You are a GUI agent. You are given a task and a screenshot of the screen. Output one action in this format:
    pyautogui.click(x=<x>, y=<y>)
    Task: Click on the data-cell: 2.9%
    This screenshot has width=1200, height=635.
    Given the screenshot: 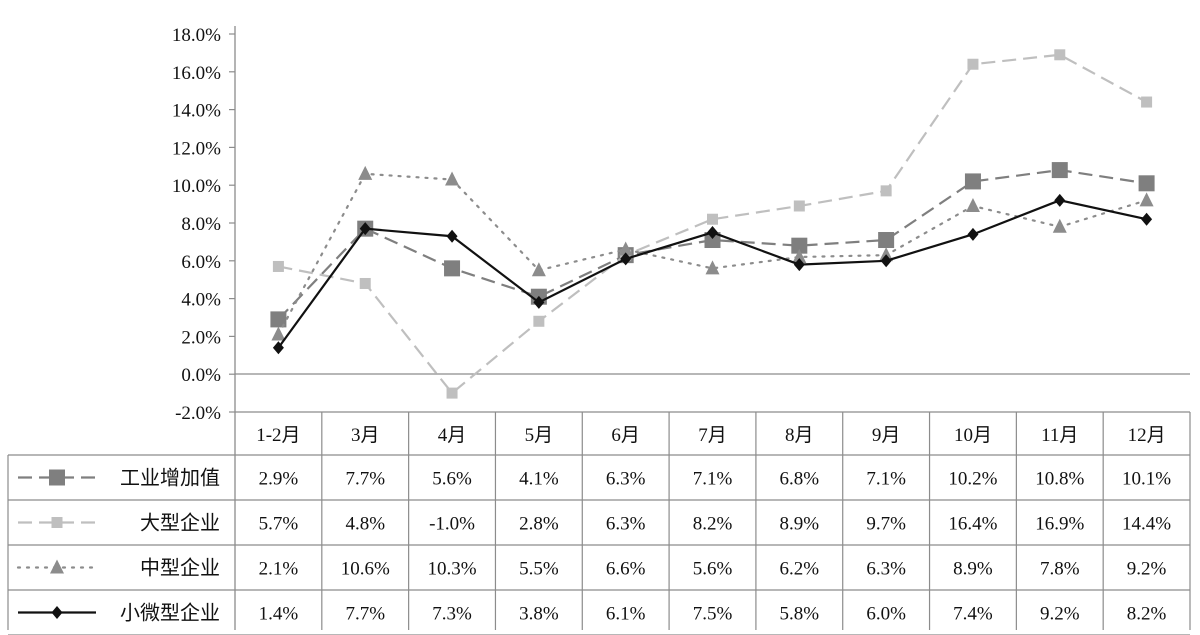 What is the action you would take?
    pyautogui.click(x=279, y=479)
    